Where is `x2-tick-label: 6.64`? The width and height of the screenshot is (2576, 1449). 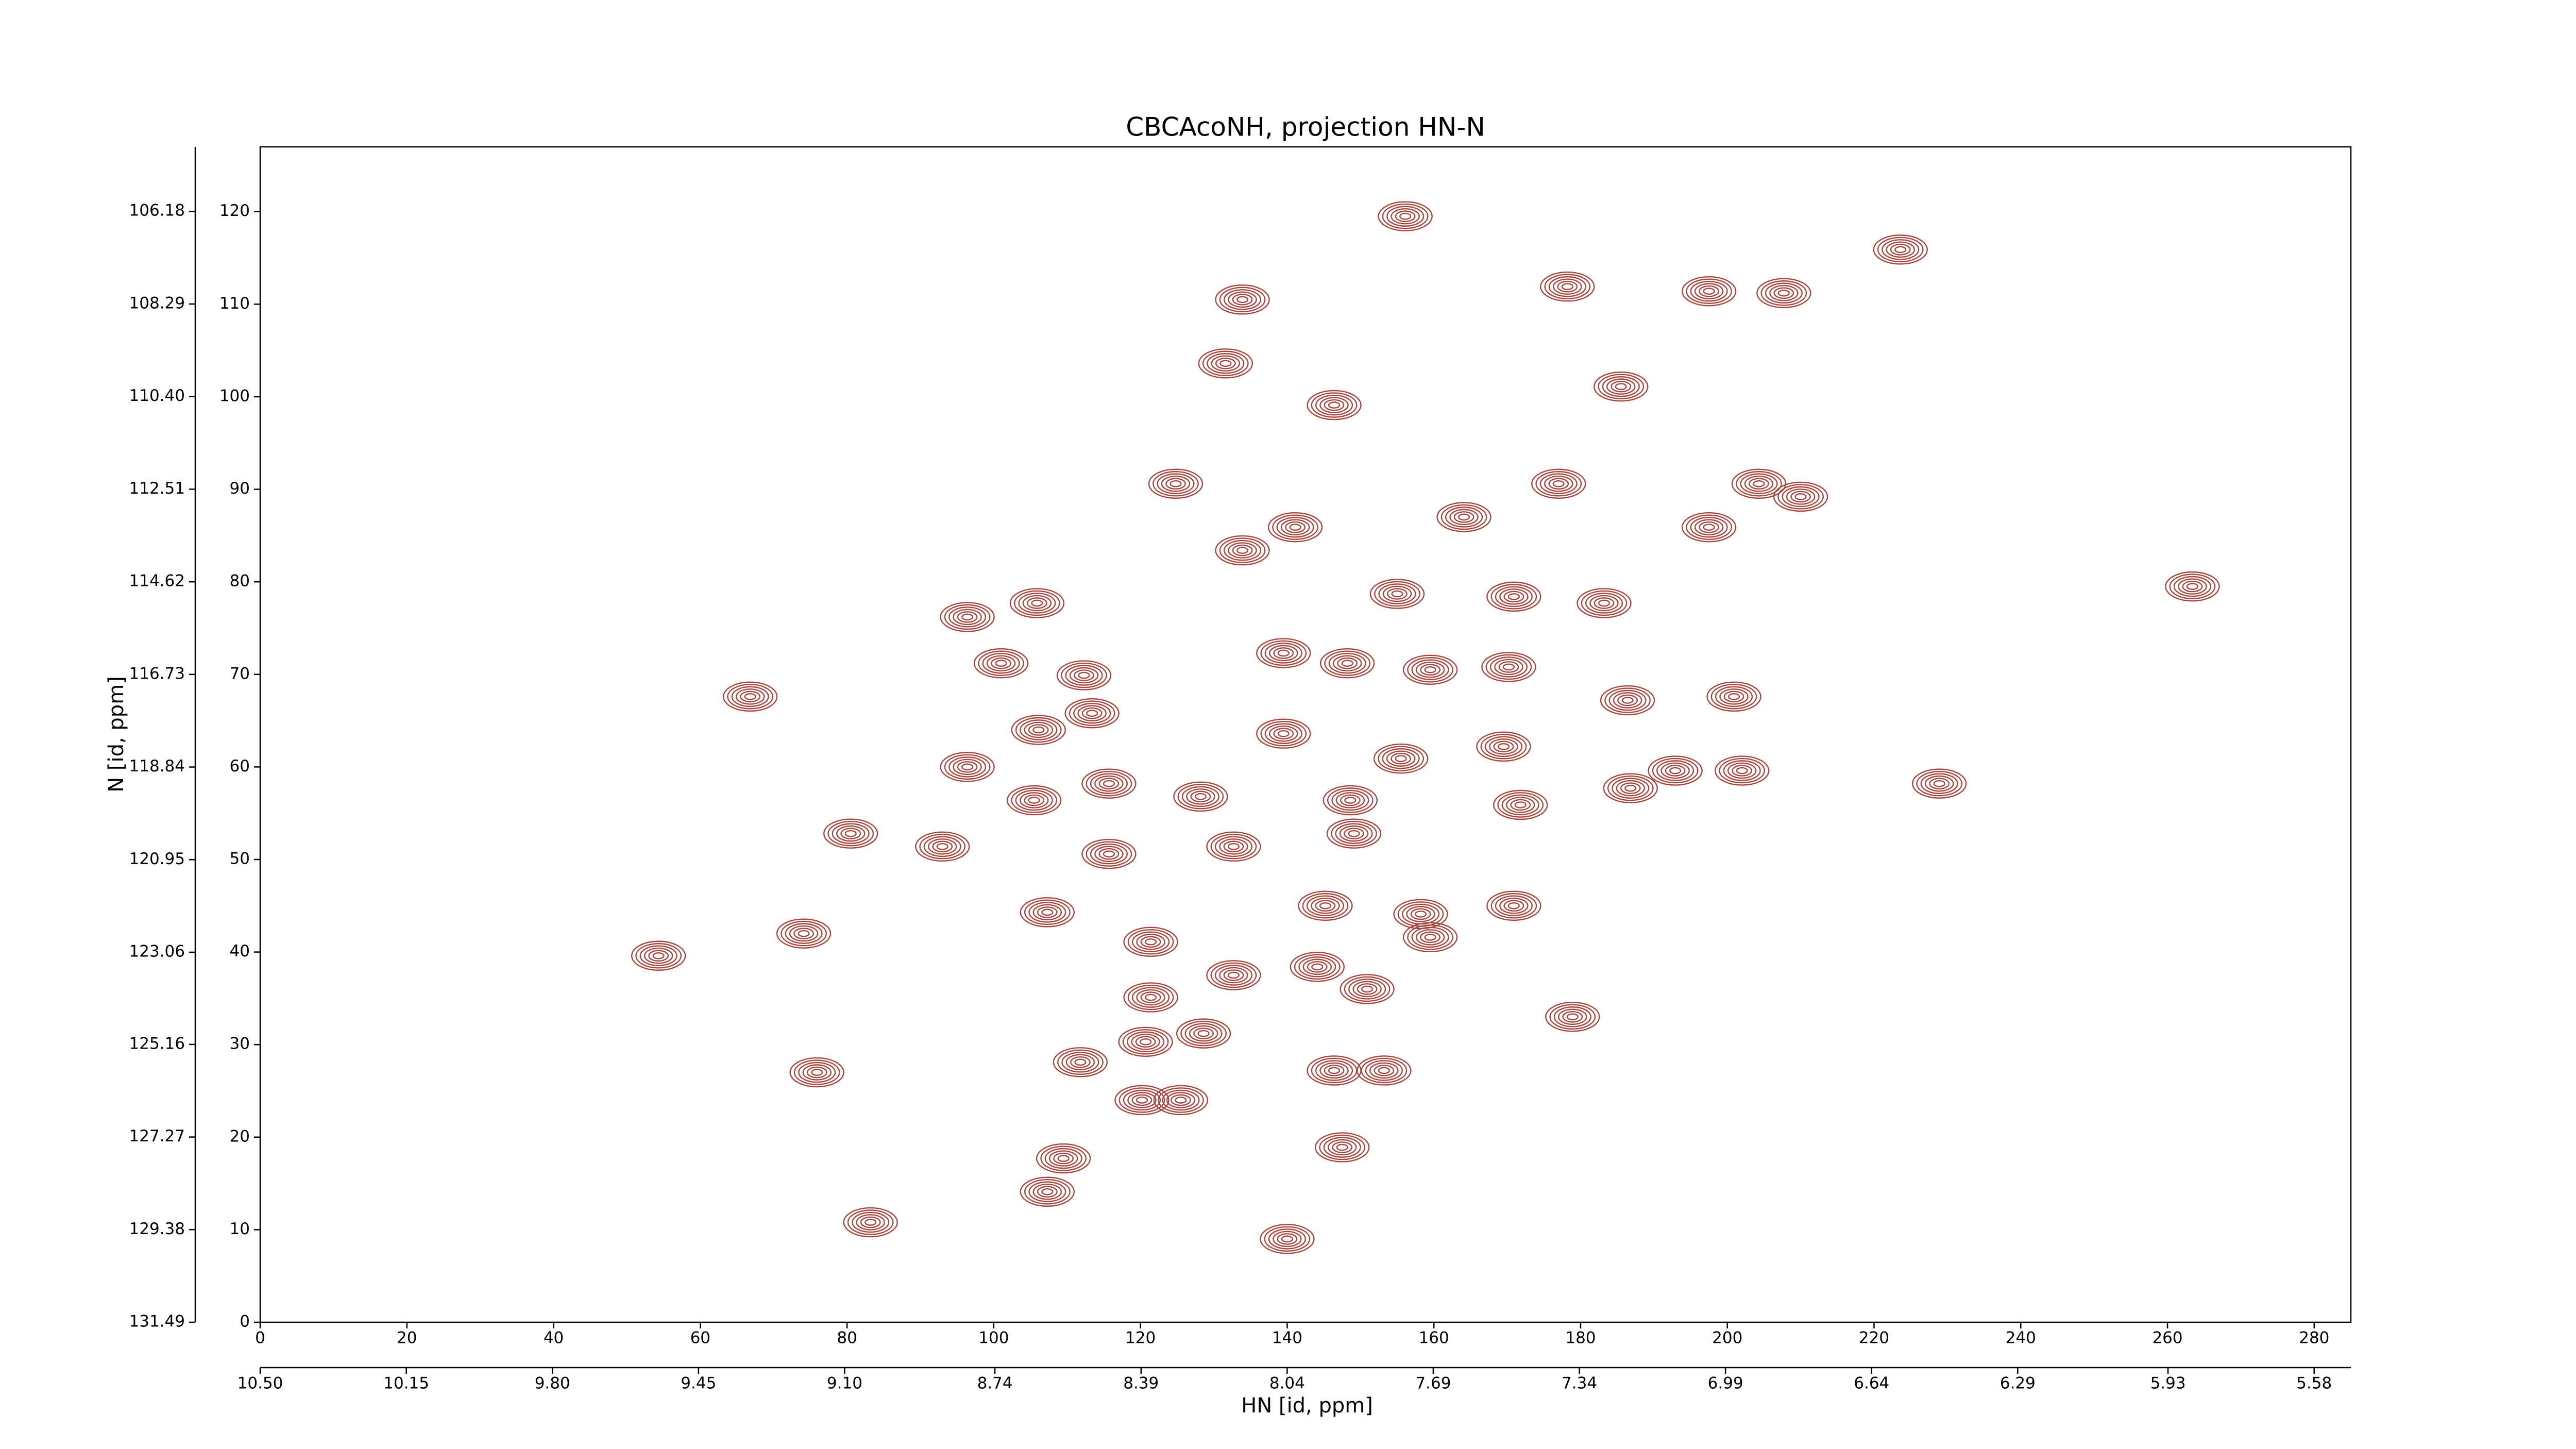
x2-tick-label: 6.64 is located at coordinates (1871, 1383).